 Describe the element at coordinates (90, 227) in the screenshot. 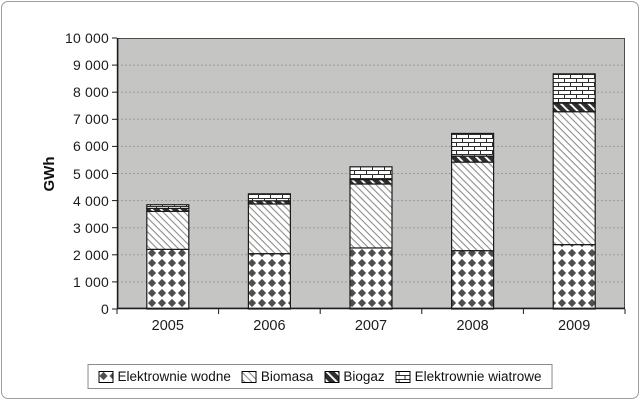

I see `y-axis-tick-label: 3 000` at that location.